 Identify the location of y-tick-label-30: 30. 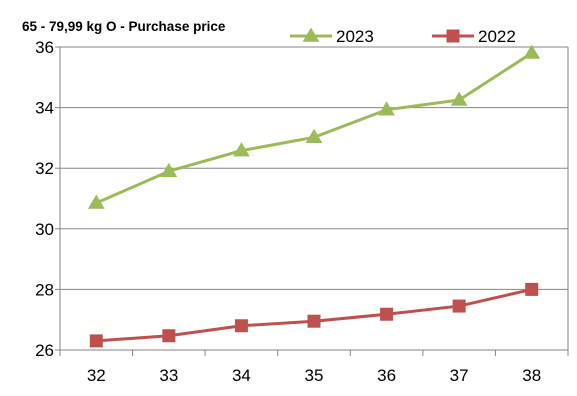
(44, 229).